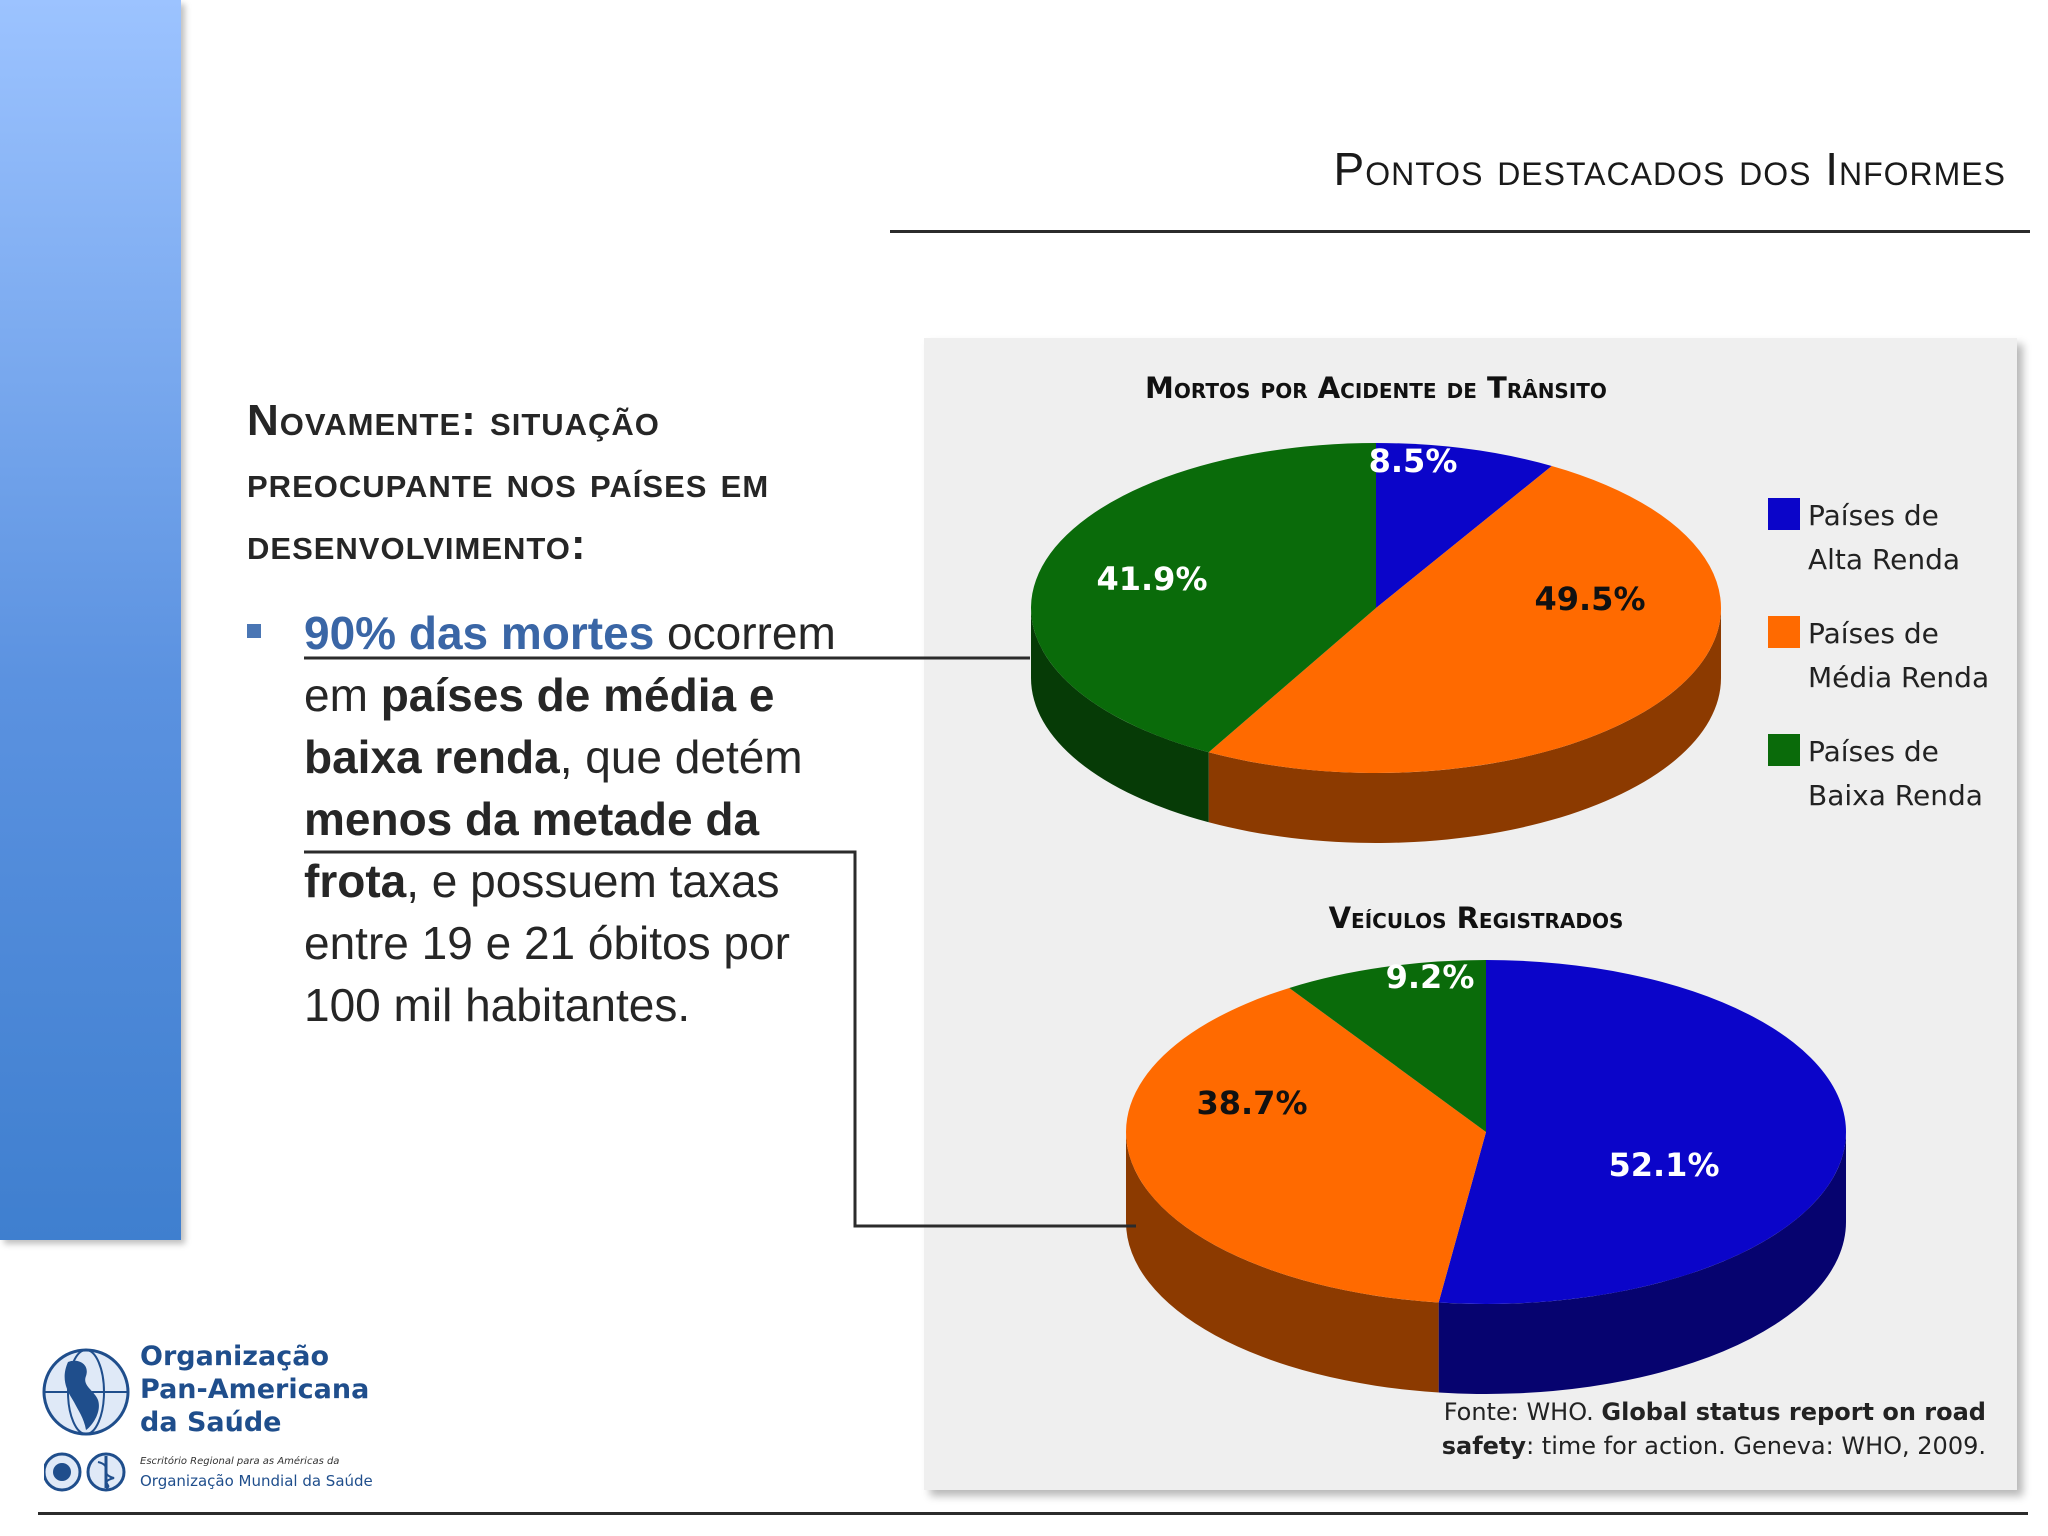 Image resolution: width=2048 pixels, height=1536 pixels. I want to click on bullet-square-icon, so click(254, 631).